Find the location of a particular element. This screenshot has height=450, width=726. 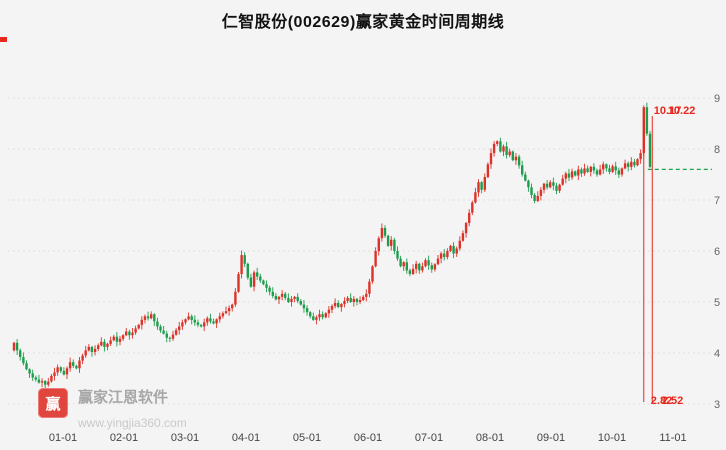

cycle-date-label: 10.22 is located at coordinates (682, 111).